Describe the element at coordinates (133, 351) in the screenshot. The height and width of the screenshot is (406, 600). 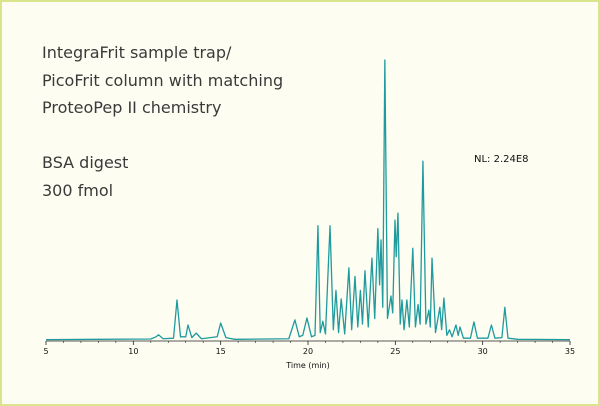
I see `x-tick-label: 10` at that location.